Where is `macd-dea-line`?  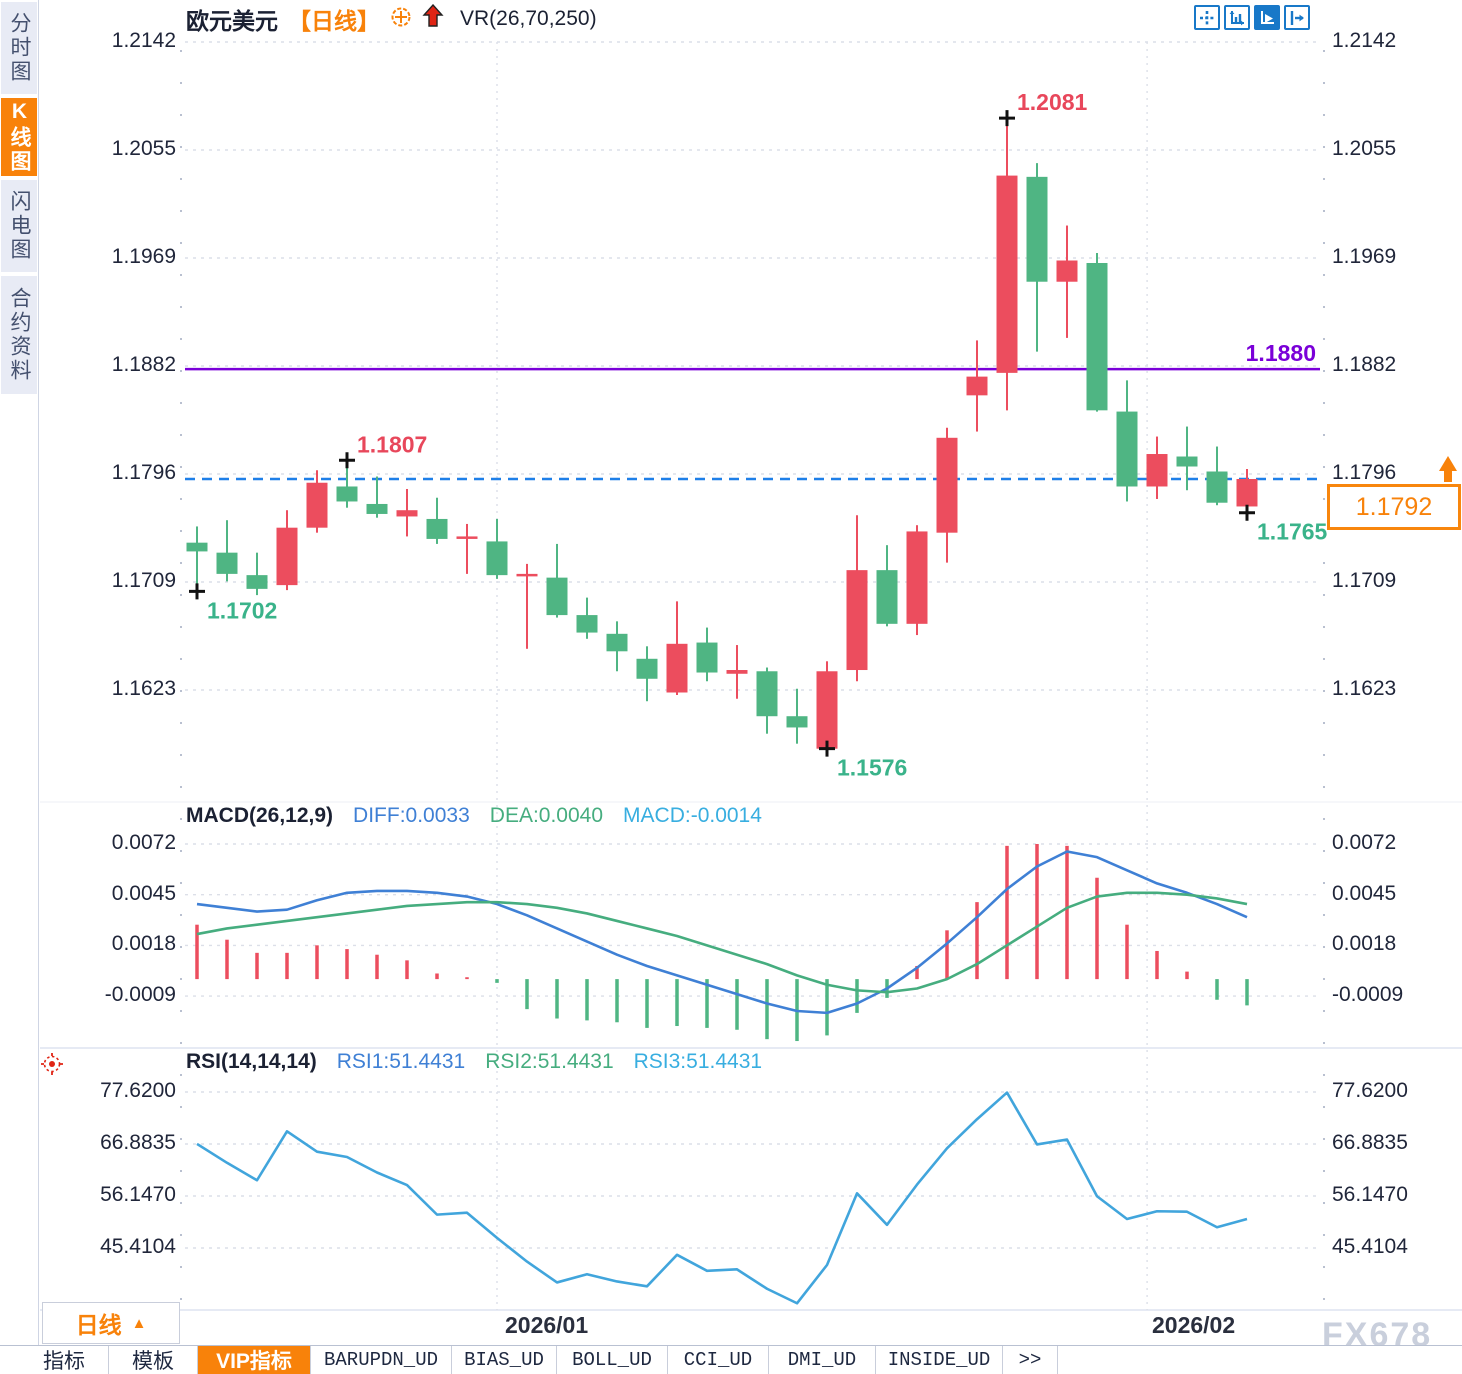
macd-dea-line is located at coordinates (722, 942).